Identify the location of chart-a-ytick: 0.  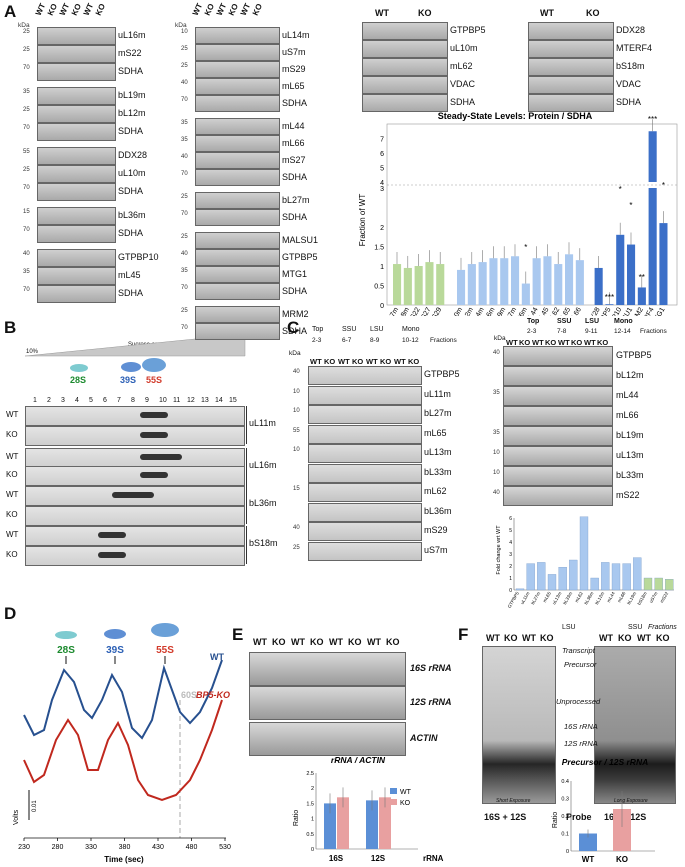
(382, 306).